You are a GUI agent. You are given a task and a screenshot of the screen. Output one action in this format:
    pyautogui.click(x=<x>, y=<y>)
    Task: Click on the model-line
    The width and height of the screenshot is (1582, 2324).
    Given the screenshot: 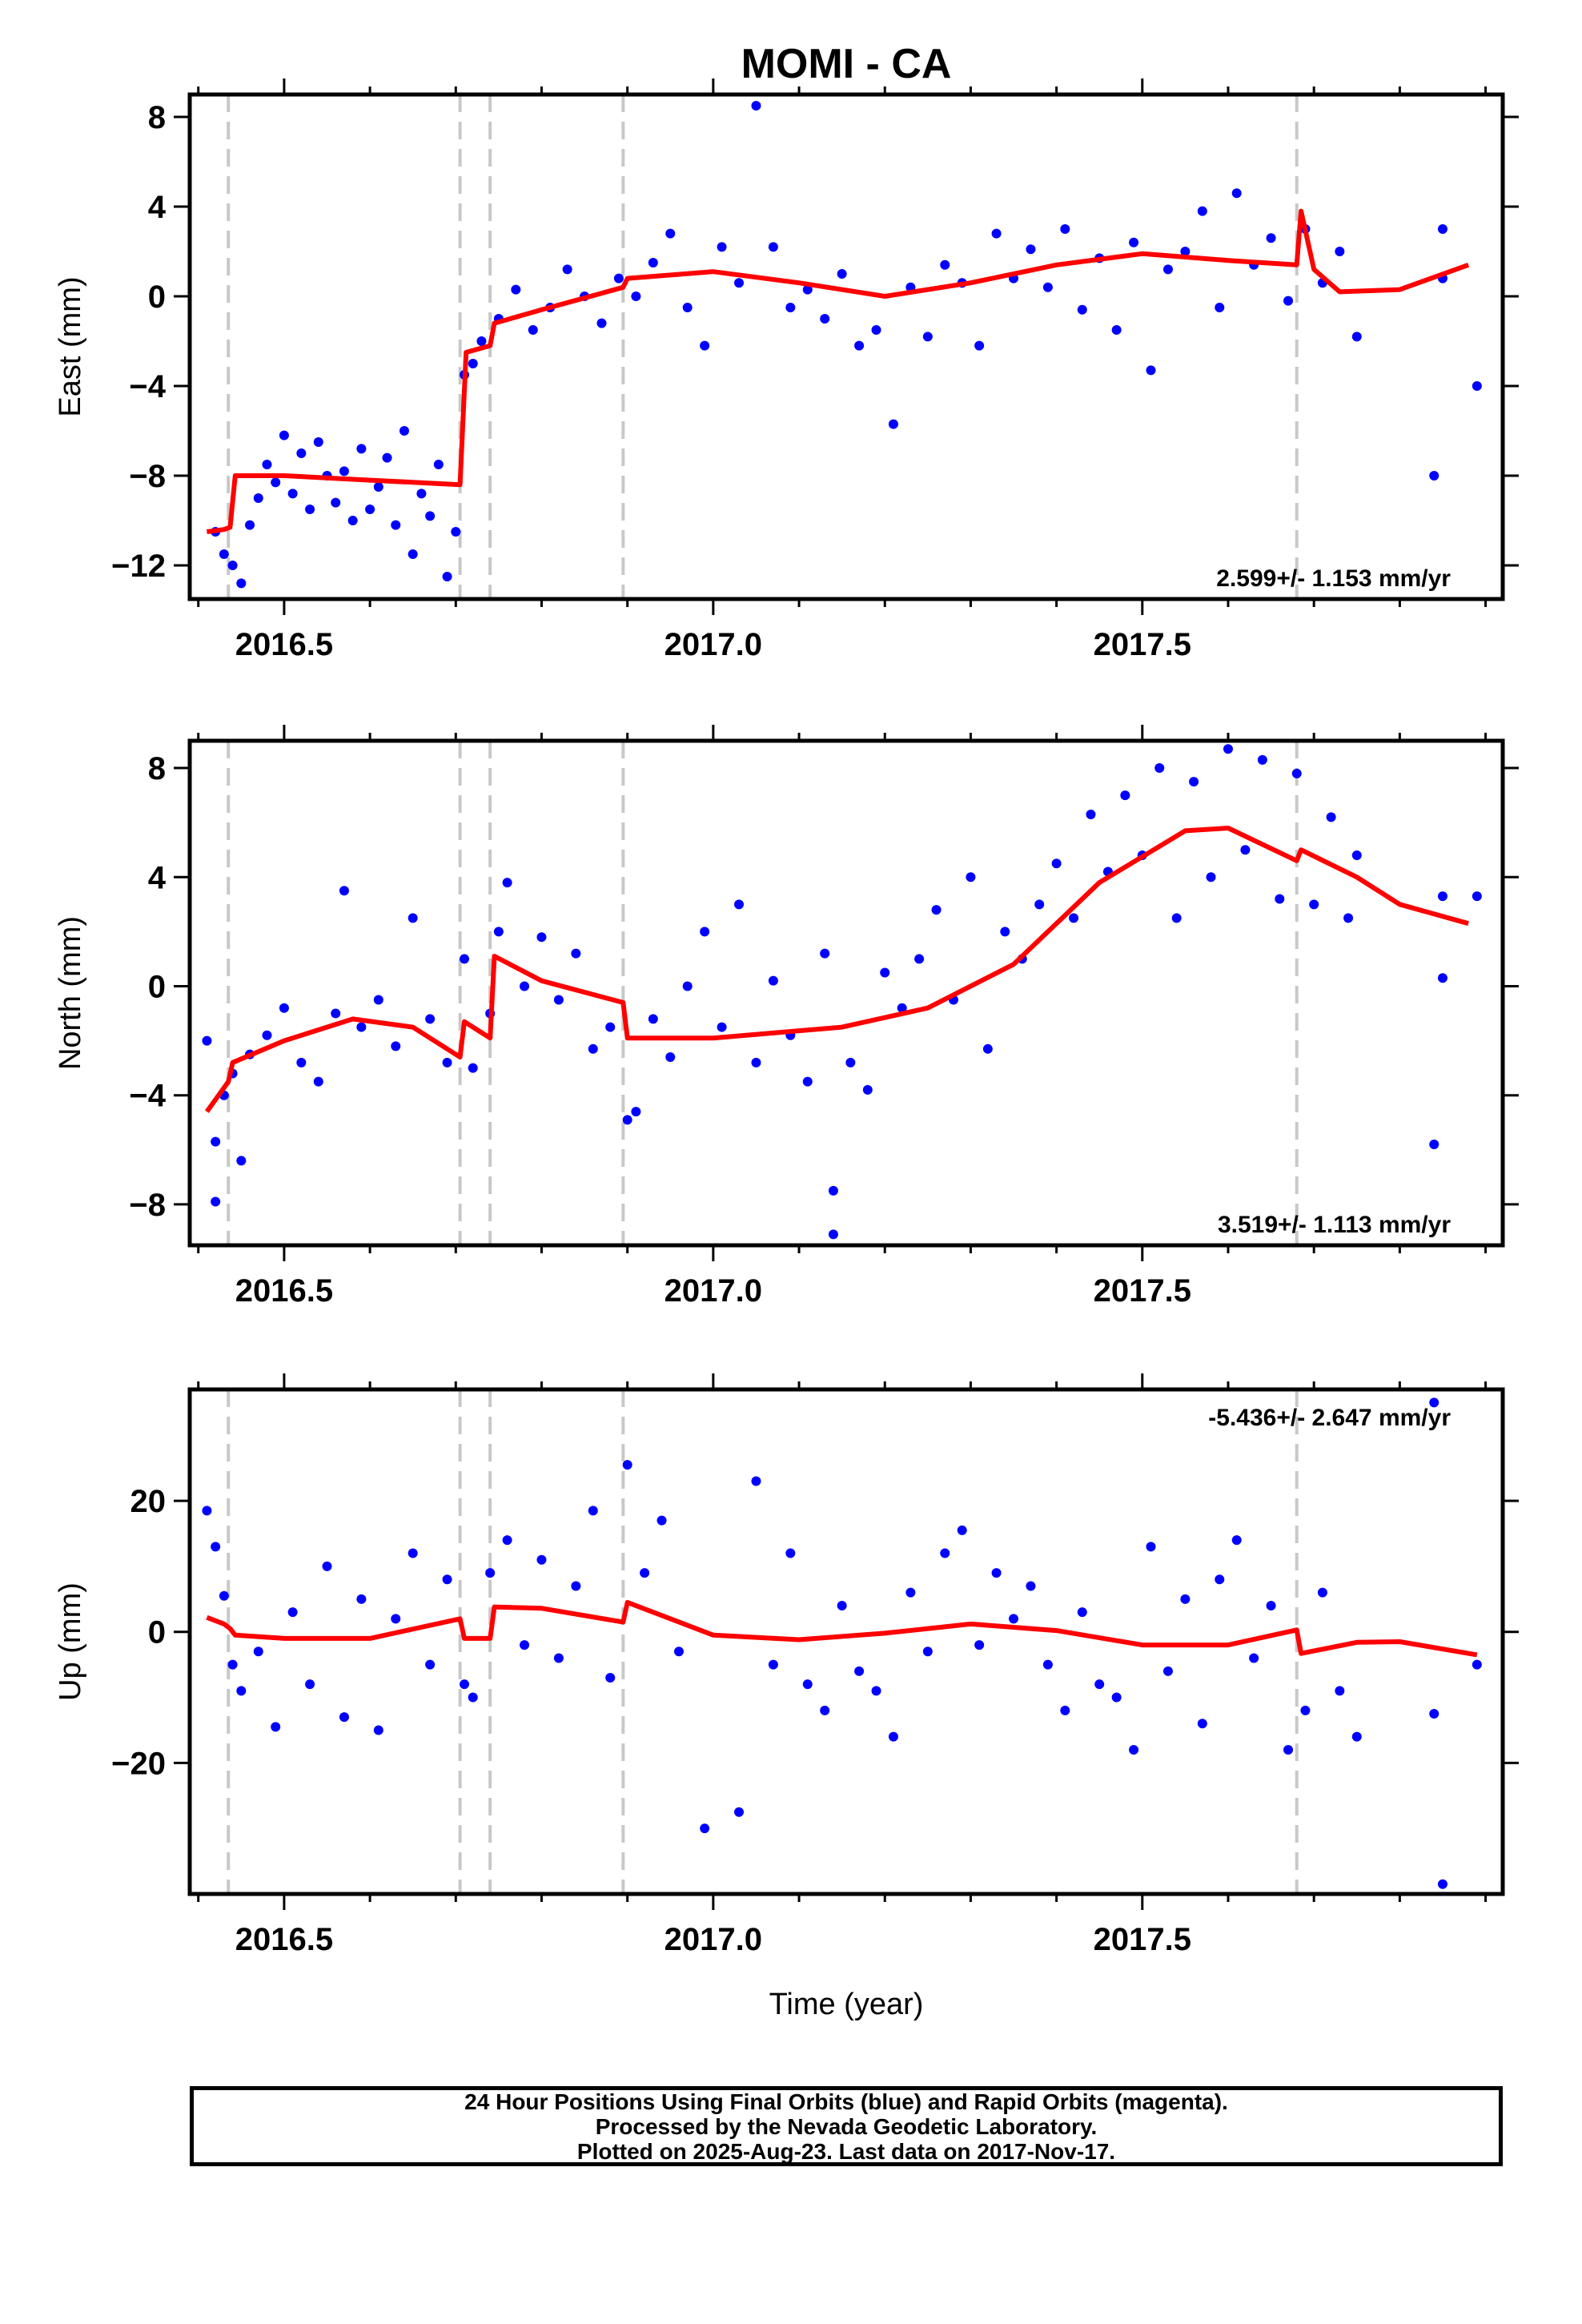 What is the action you would take?
    pyautogui.click(x=837, y=969)
    